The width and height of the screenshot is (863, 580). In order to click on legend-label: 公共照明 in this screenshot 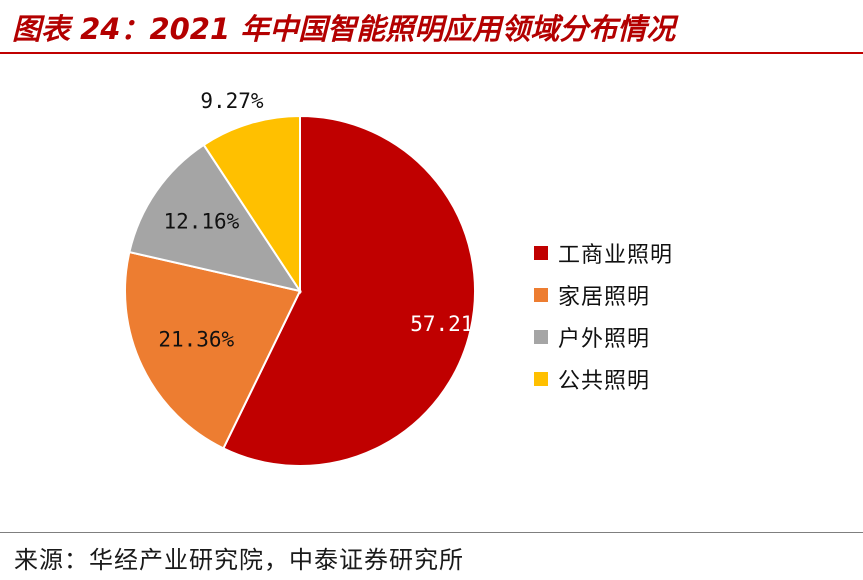, I will do `click(604, 381)`.